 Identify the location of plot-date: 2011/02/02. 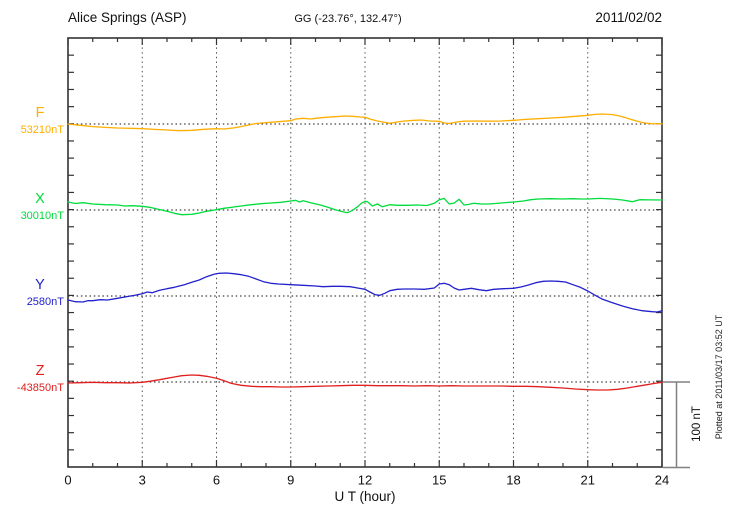
(628, 17).